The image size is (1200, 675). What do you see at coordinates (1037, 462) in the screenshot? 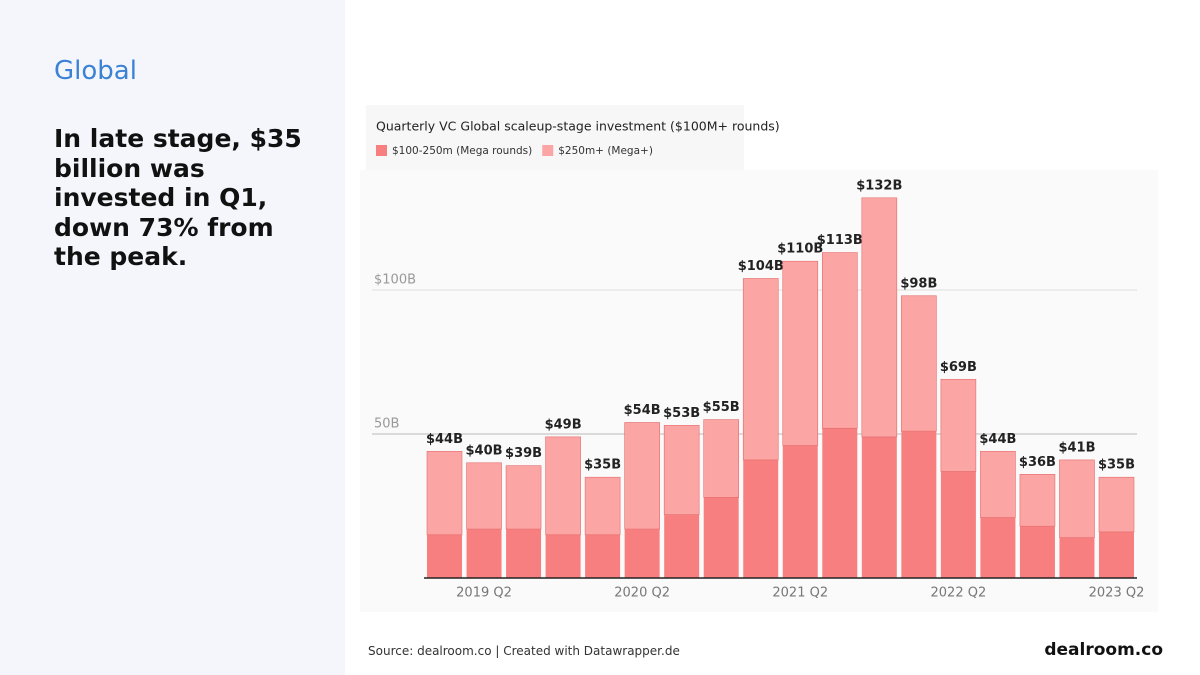
I see `total-label: $36B` at bounding box center [1037, 462].